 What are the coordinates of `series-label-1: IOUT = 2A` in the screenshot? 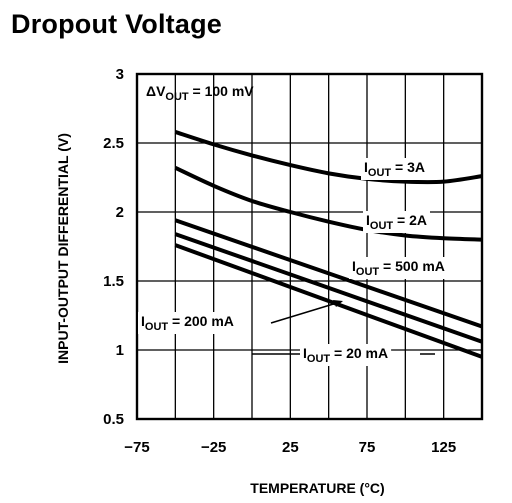 It's located at (396, 222).